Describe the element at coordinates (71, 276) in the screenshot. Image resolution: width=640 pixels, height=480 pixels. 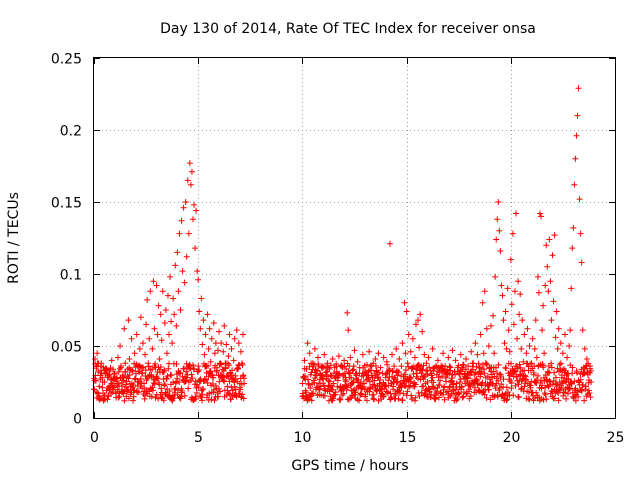
I see `y-tick-label: 0.1` at that location.